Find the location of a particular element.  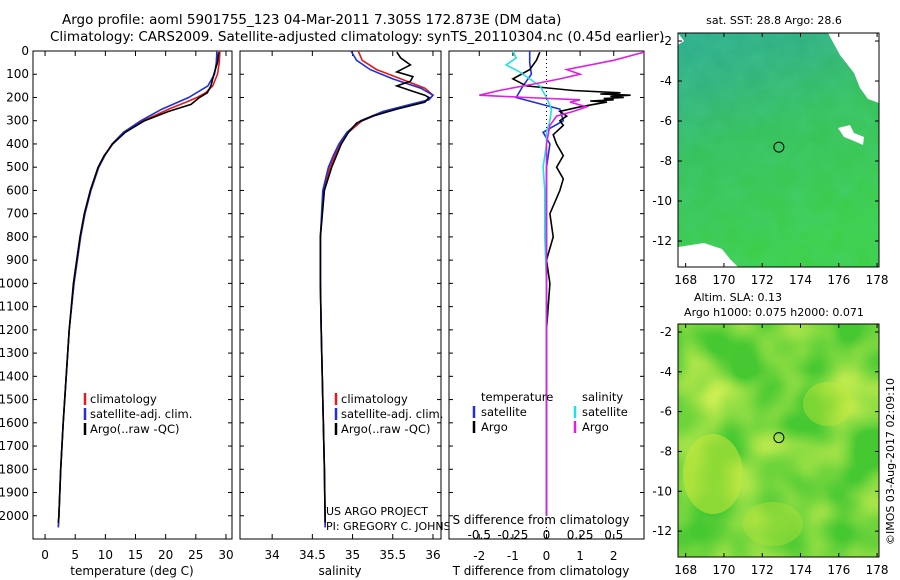

sst-texture is located at coordinates (778, 150).